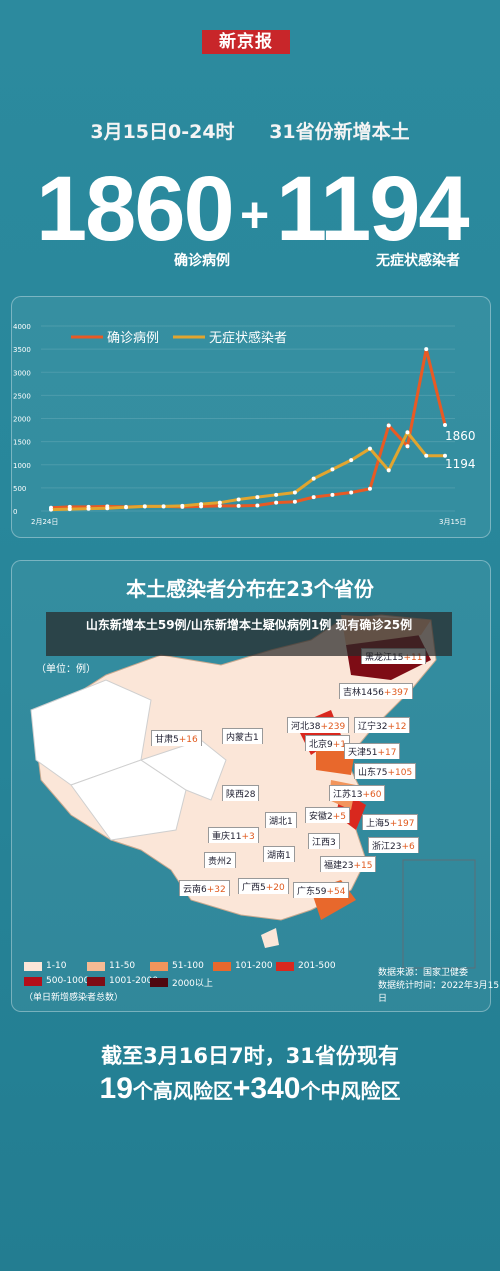 This screenshot has height=1271, width=500. I want to click on province-label: 重庆11+3, so click(233, 835).